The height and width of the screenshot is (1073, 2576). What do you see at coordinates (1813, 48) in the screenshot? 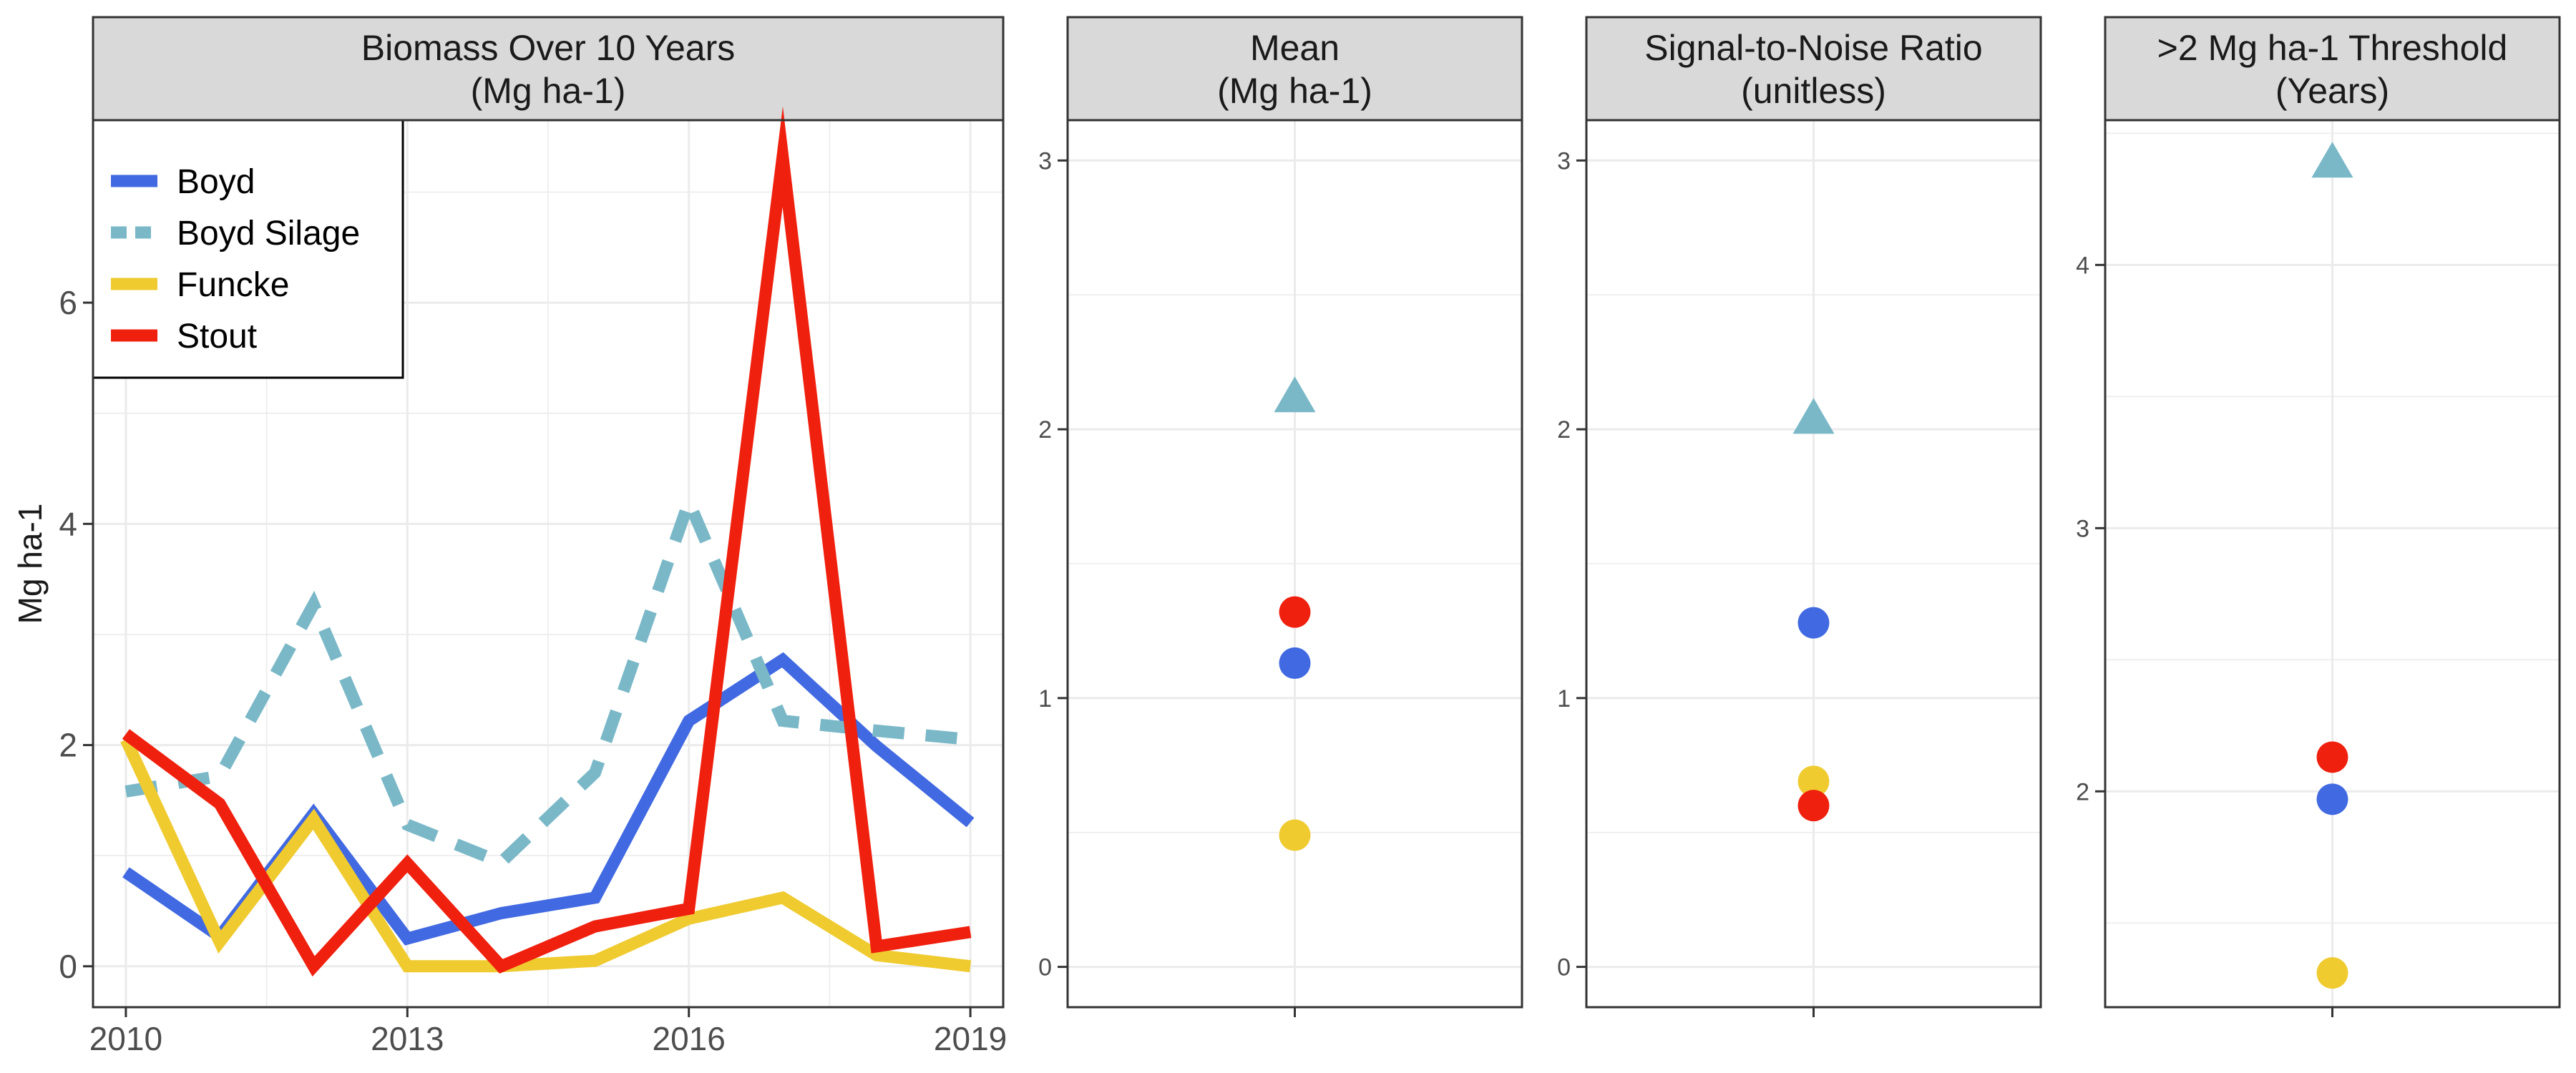
I see `panel-title: Signal-to-Noise Ratio` at bounding box center [1813, 48].